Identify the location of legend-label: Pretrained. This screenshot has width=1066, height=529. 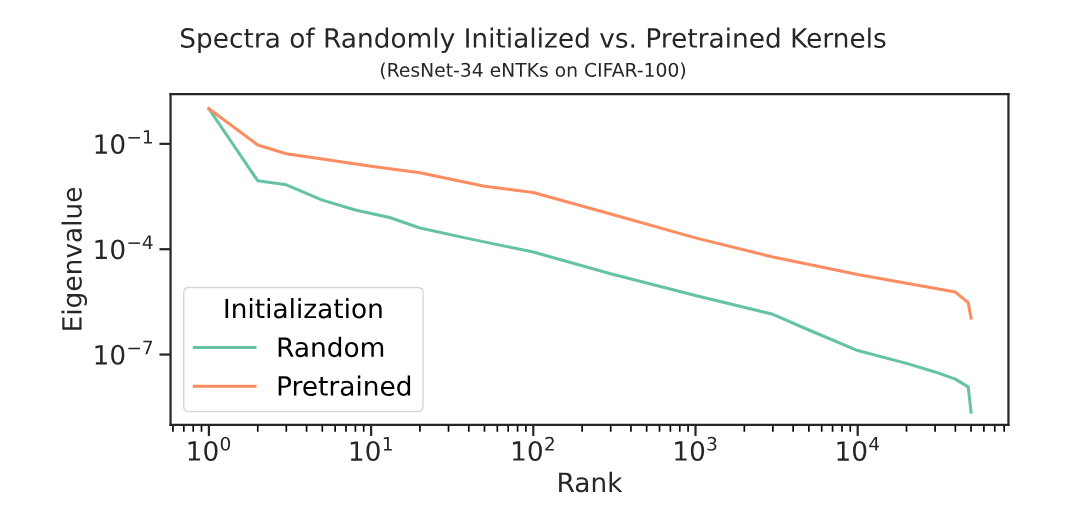
(344, 385).